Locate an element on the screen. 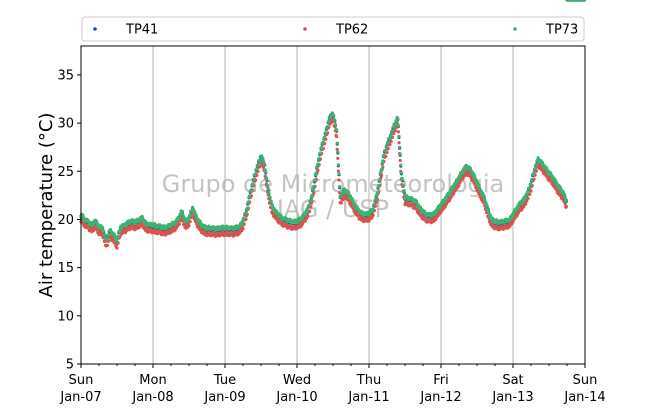 The height and width of the screenshot is (409, 650). y-tick-label: 30 is located at coordinates (65, 124).